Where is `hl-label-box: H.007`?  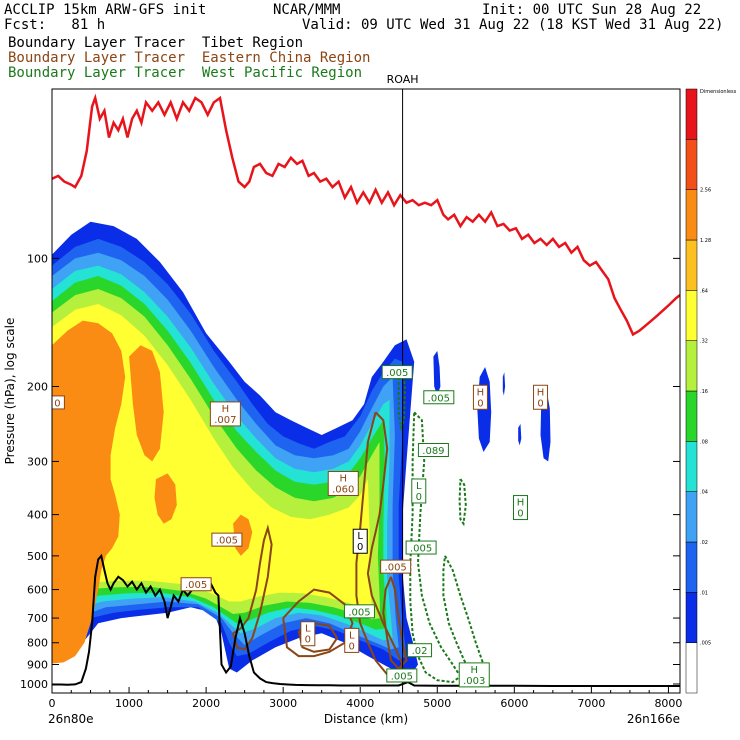 hl-label-box: H.007 is located at coordinates (225, 414).